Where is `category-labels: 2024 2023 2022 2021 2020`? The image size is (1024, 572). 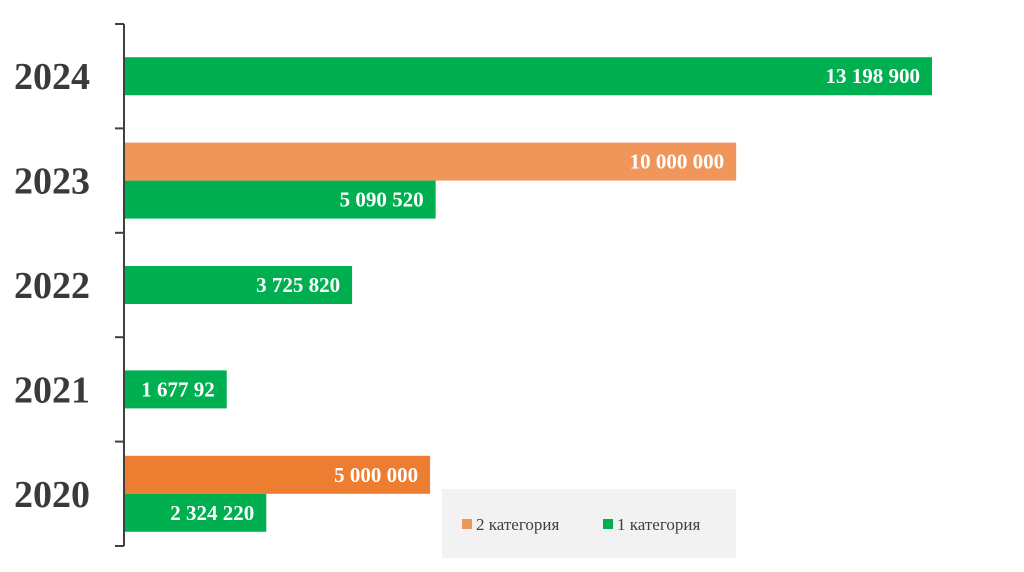
category-labels: 2024 2023 2022 2021 2020 is located at coordinates (52, 286).